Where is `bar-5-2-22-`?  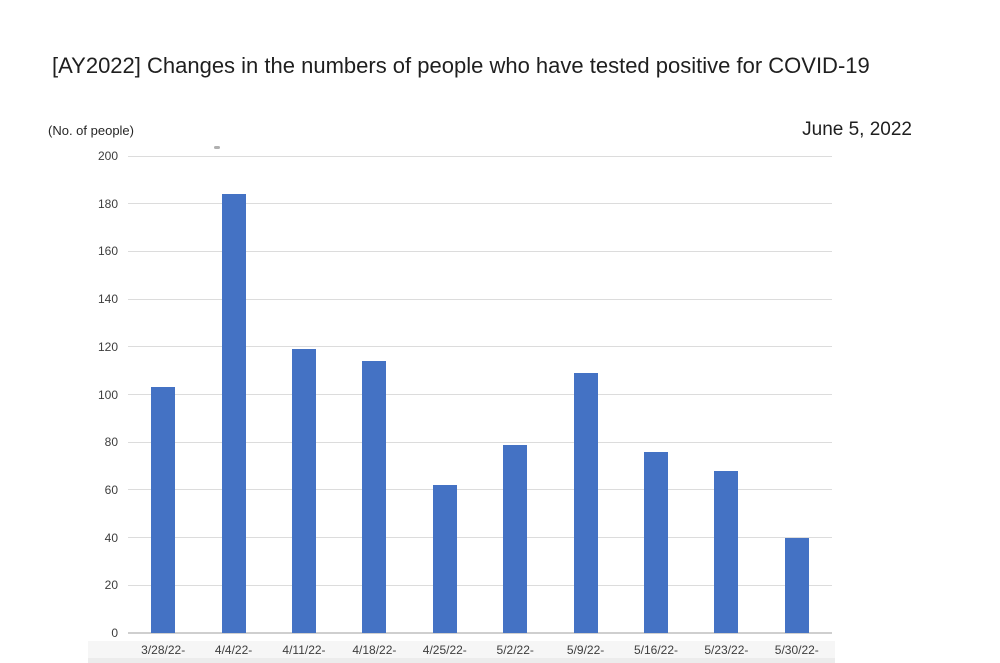
bar-5-2-22- is located at coordinates (515, 539).